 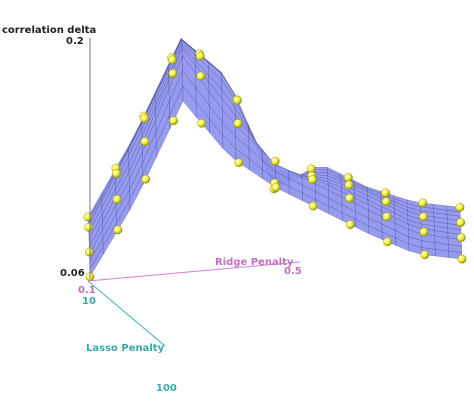 What do you see at coordinates (72, 273) in the screenshot?
I see `z-tick-bottom: 0.06` at bounding box center [72, 273].